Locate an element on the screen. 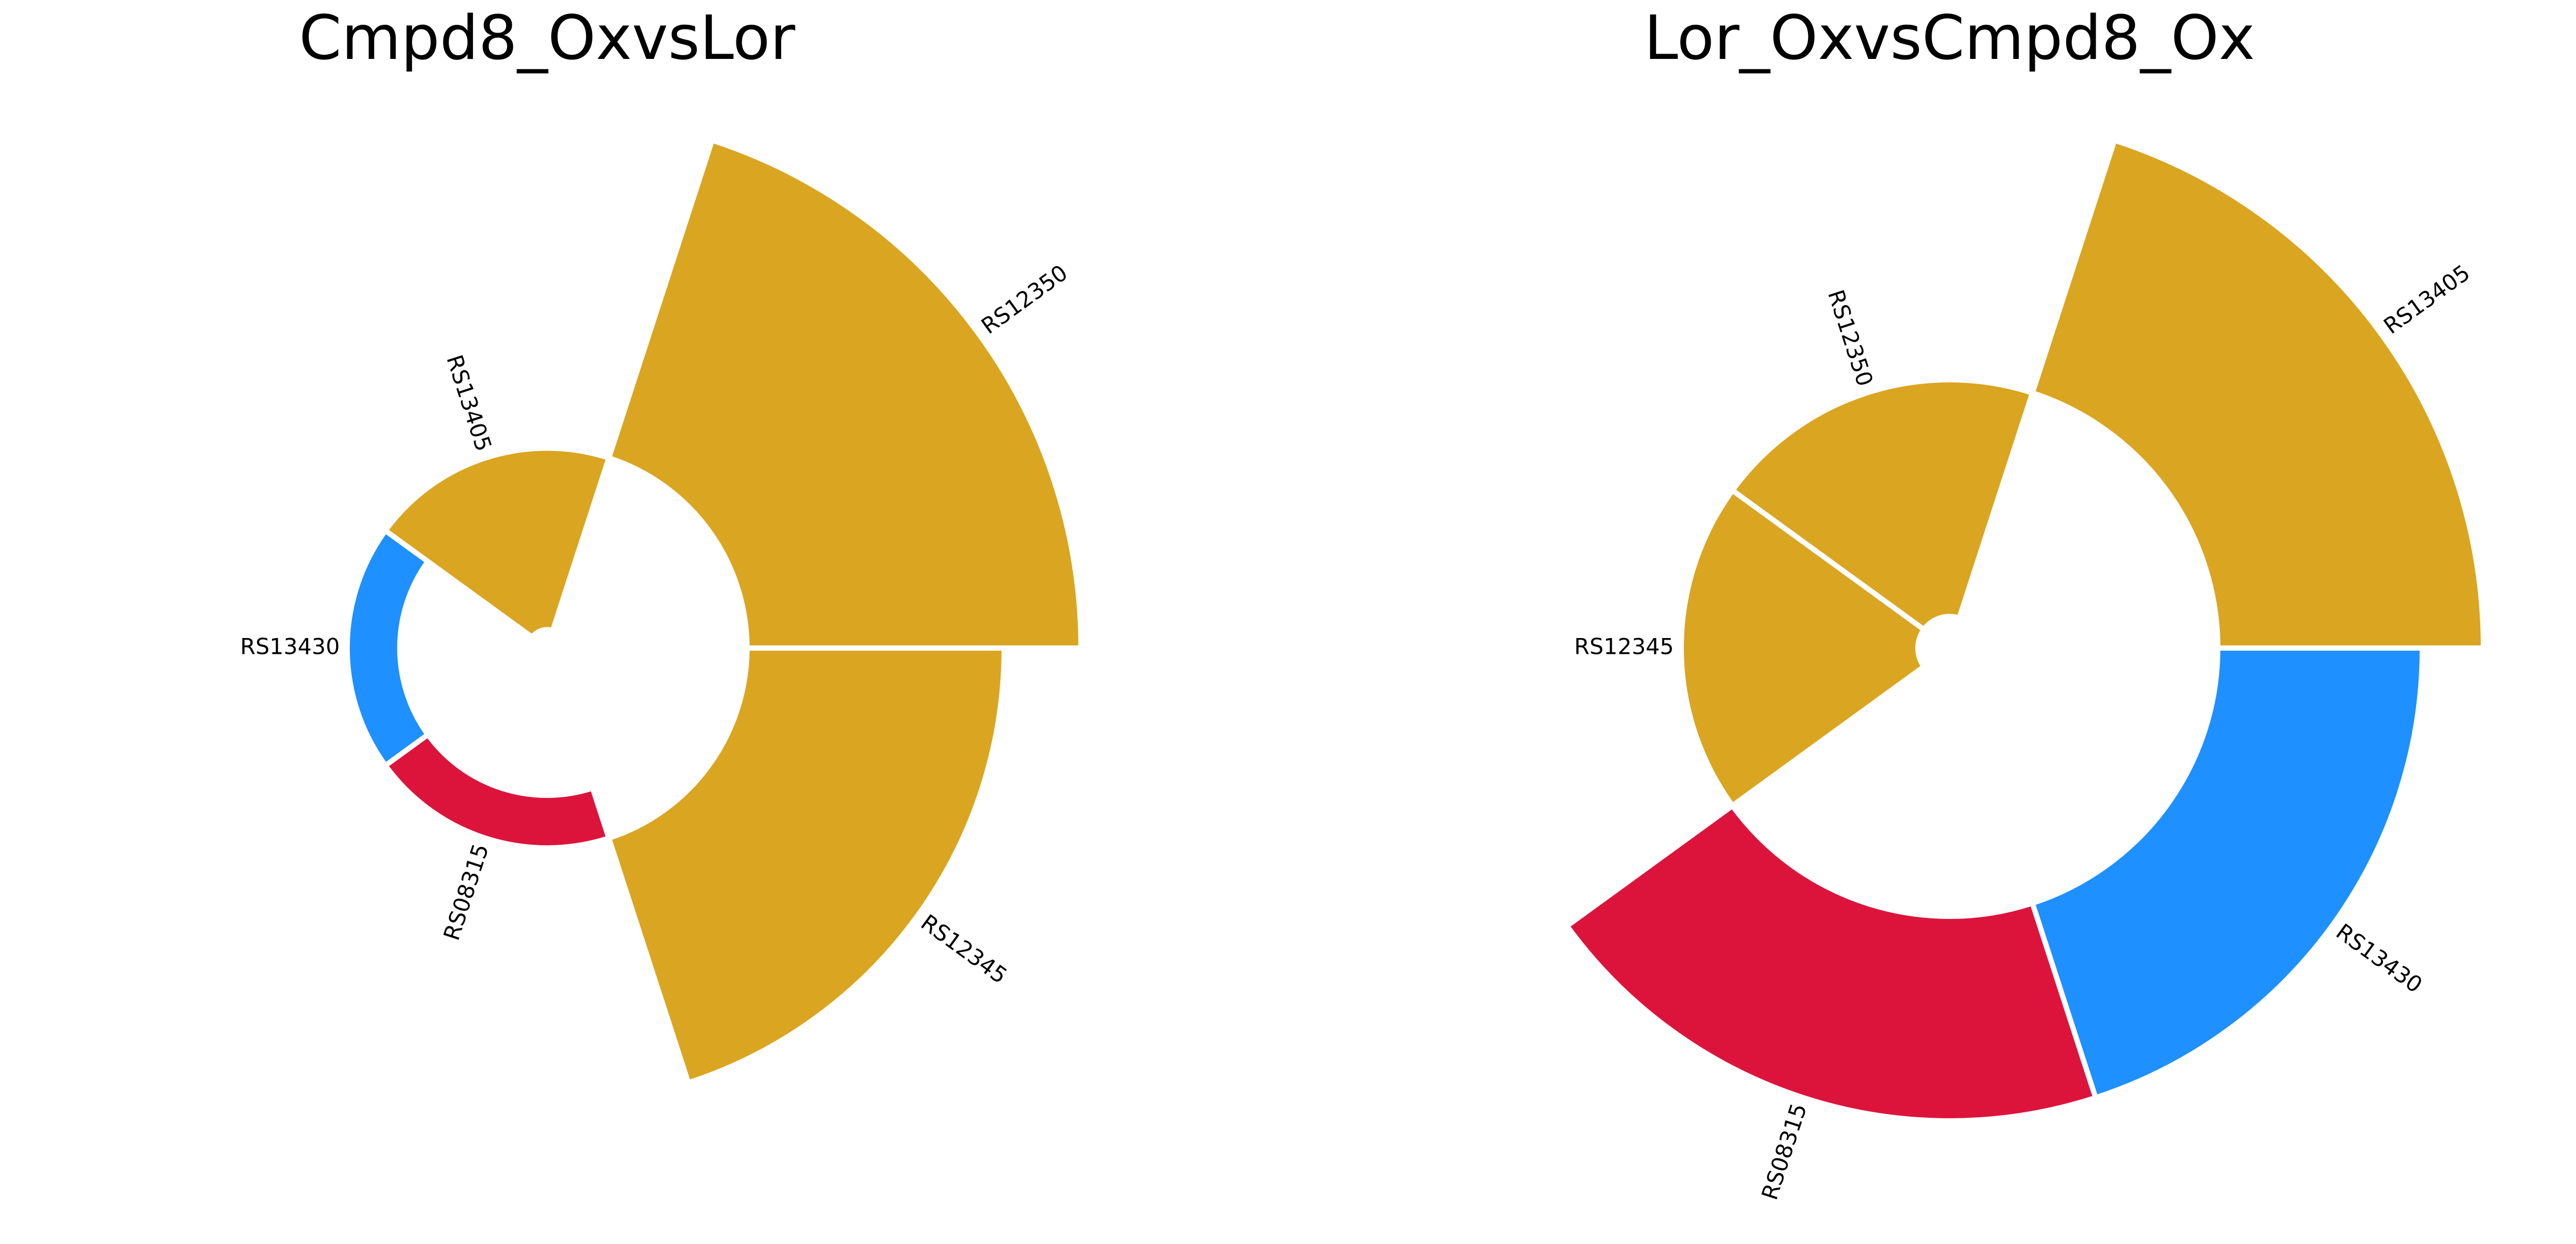 This screenshot has height=1244, width=2576. chart-title: Cmpd8_OxvsLor is located at coordinates (547, 38).